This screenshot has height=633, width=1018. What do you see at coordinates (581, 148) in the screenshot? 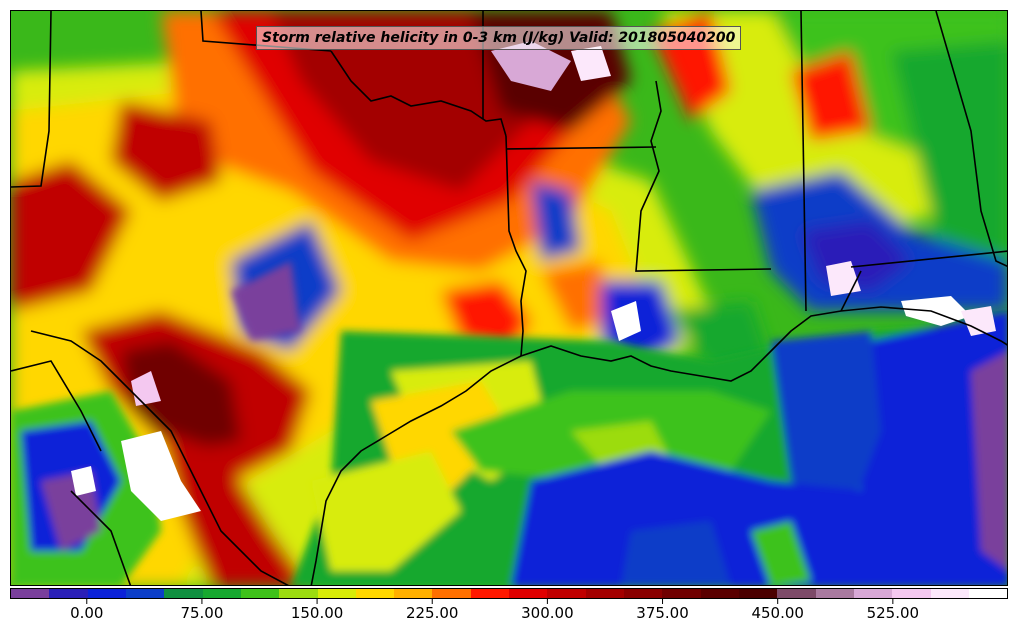
I see `state-border-ar-la` at bounding box center [581, 148].